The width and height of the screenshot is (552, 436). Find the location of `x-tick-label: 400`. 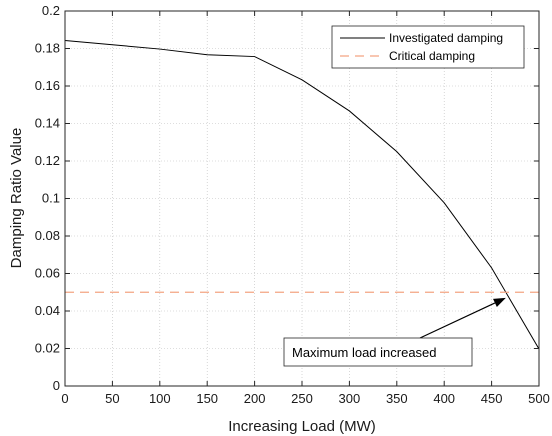

x-tick-label: 400 is located at coordinates (444, 398).